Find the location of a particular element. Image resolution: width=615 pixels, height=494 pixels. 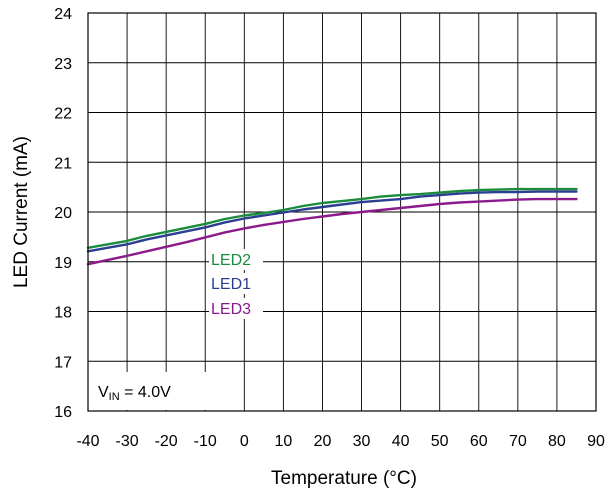

plot-series is located at coordinates (332, 226).